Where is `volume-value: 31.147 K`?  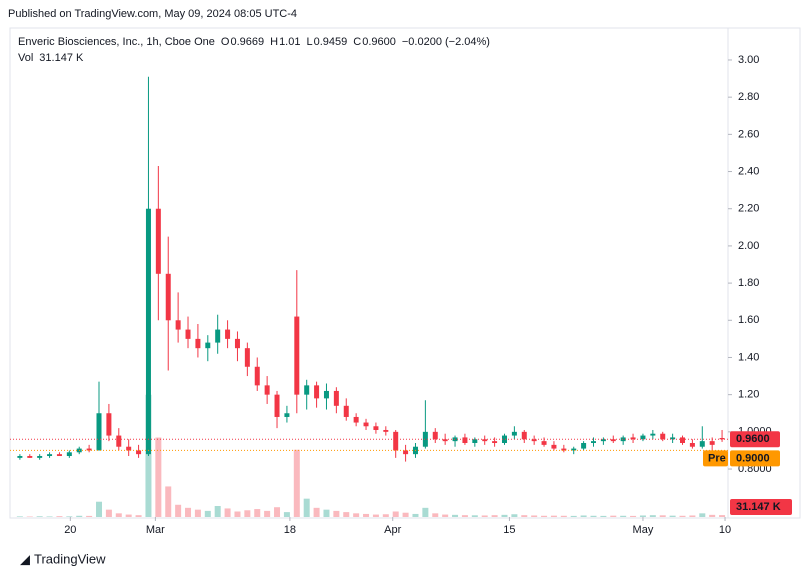 volume-value: 31.147 K is located at coordinates (61, 58).